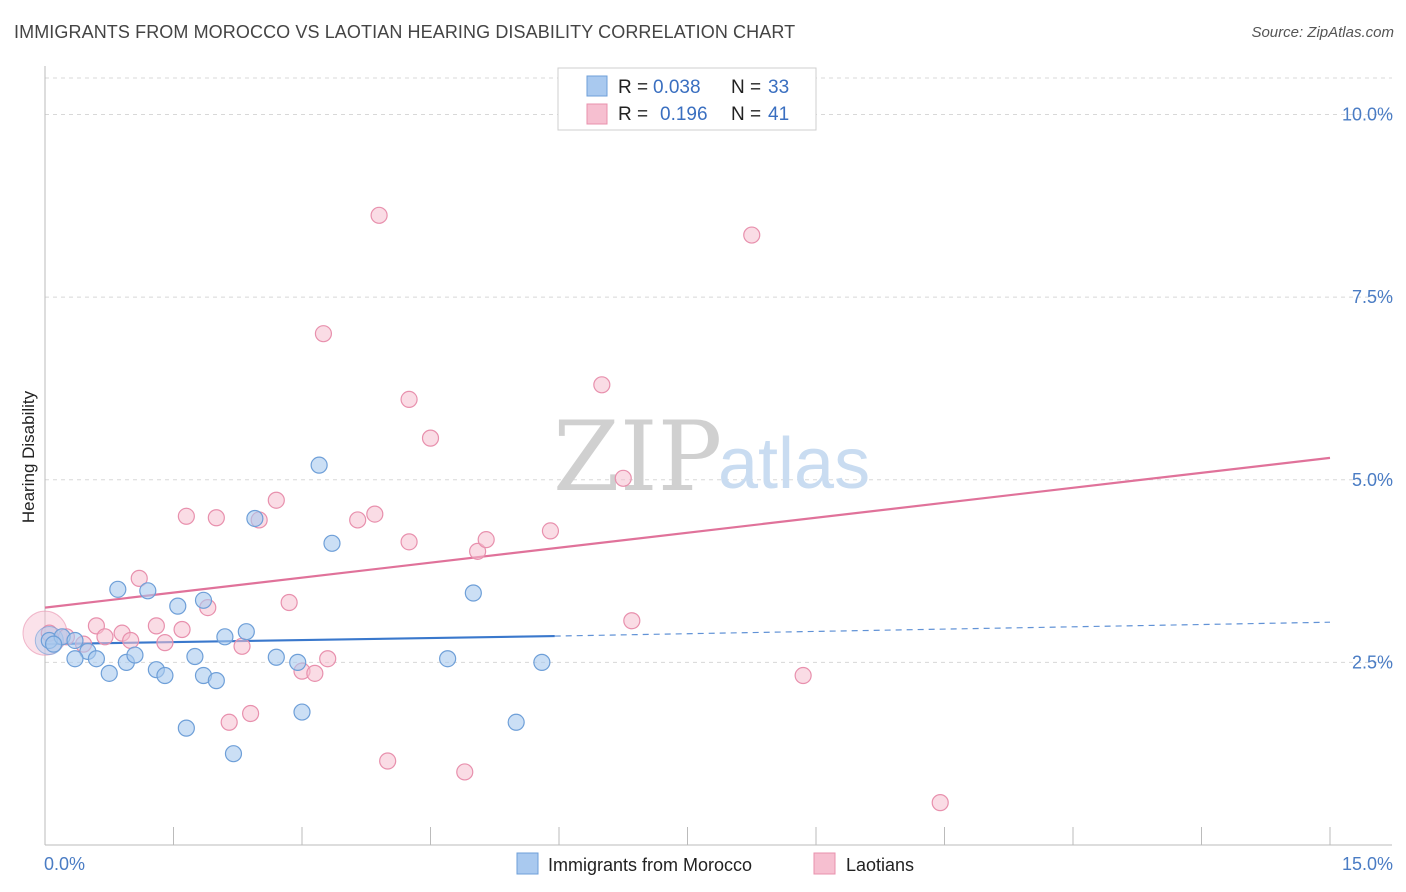 This screenshot has height=892, width=1406. I want to click on watermark-zip: ZIP, so click(637, 457).